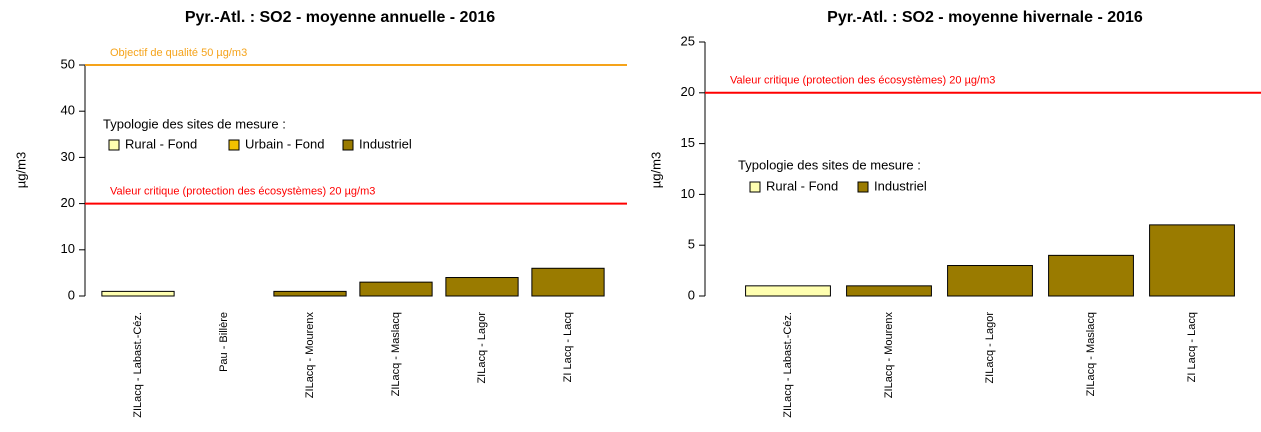 The height and width of the screenshot is (432, 1261). What do you see at coordinates (691, 244) in the screenshot?
I see `y-tick-label: 5` at bounding box center [691, 244].